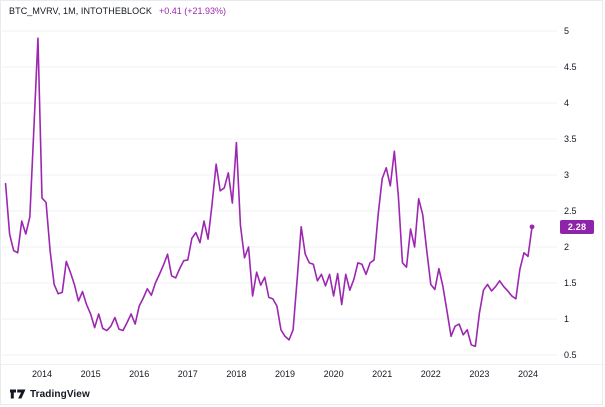  What do you see at coordinates (60, 394) in the screenshot?
I see `tradingview-logo-text: TradingView` at bounding box center [60, 394].